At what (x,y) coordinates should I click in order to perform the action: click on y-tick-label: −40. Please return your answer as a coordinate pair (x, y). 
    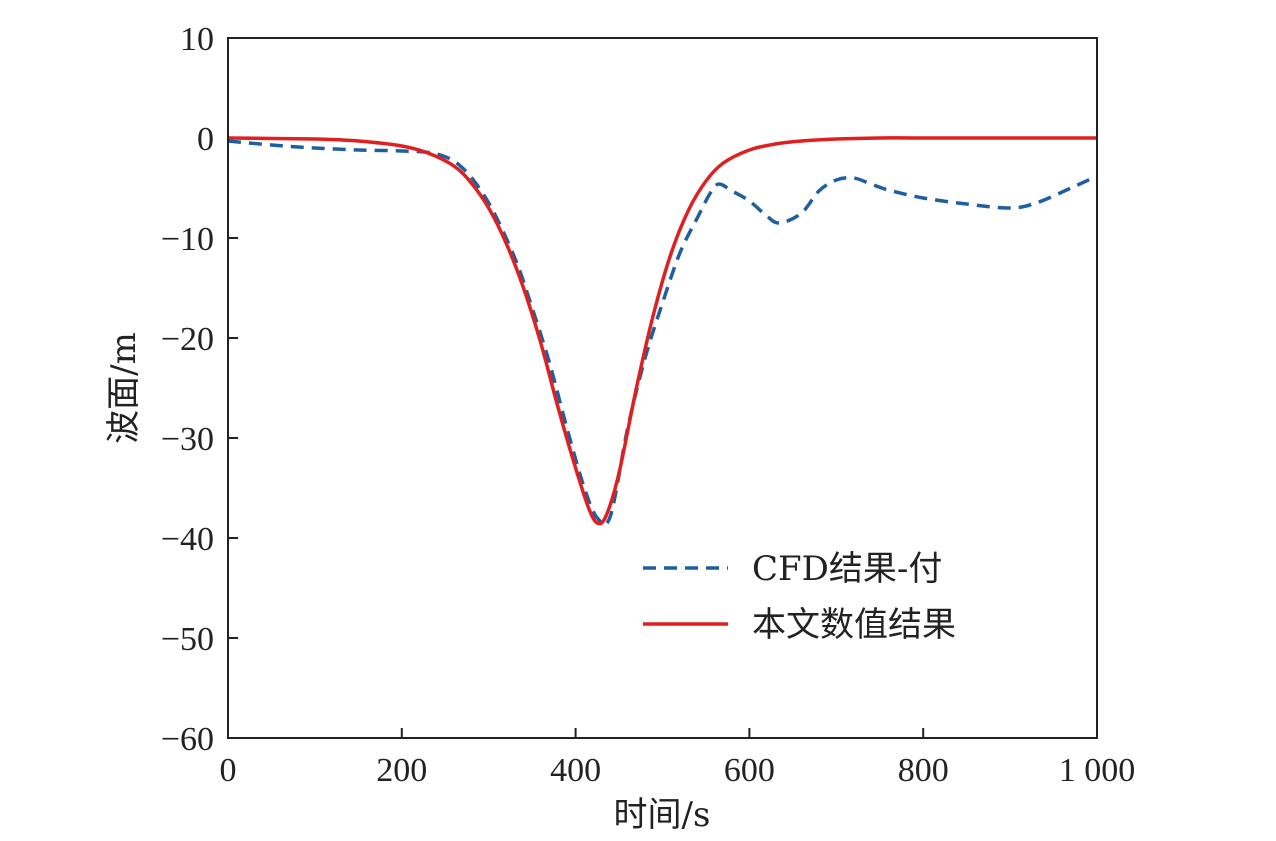
    Looking at the image, I should click on (187, 539).